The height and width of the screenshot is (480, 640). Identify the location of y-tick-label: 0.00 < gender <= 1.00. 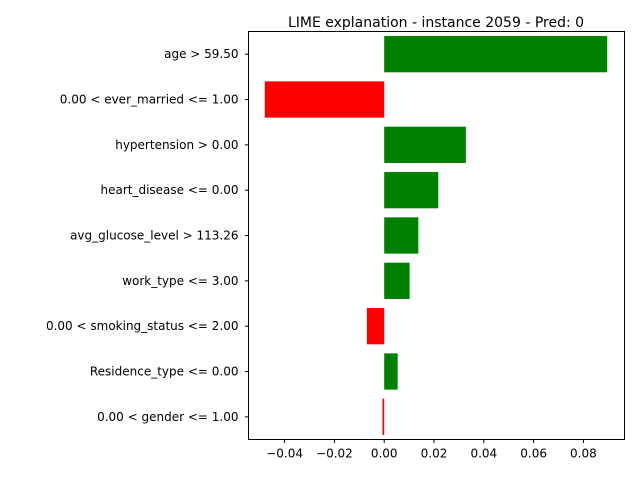
(167, 417).